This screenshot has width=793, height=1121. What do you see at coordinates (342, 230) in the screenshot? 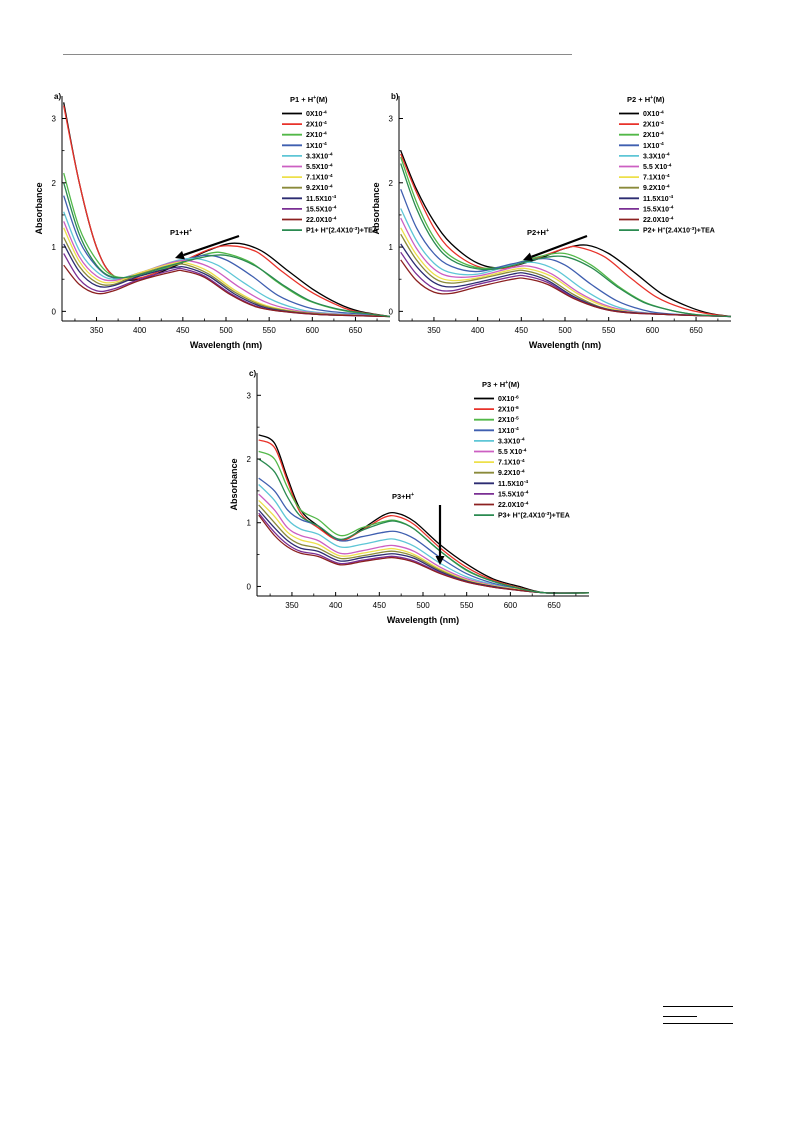
I see `legend-entry: P1+ H+(2.4X10-3)+TEA` at bounding box center [342, 230].